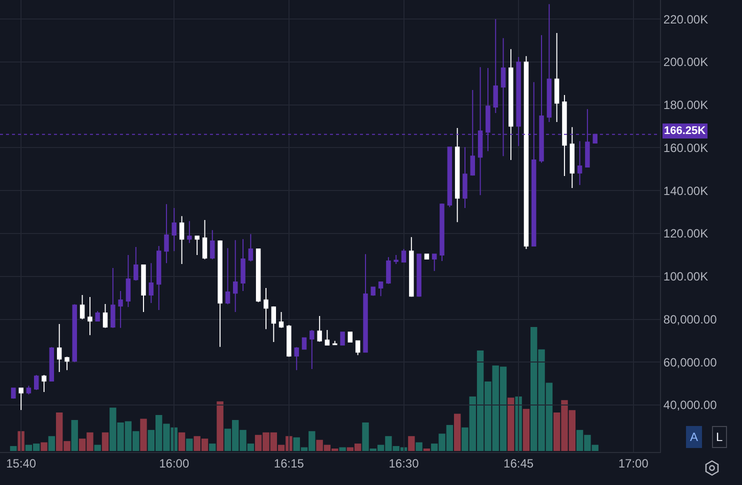  What do you see at coordinates (719, 437) in the screenshot?
I see `text: L` at bounding box center [719, 437].